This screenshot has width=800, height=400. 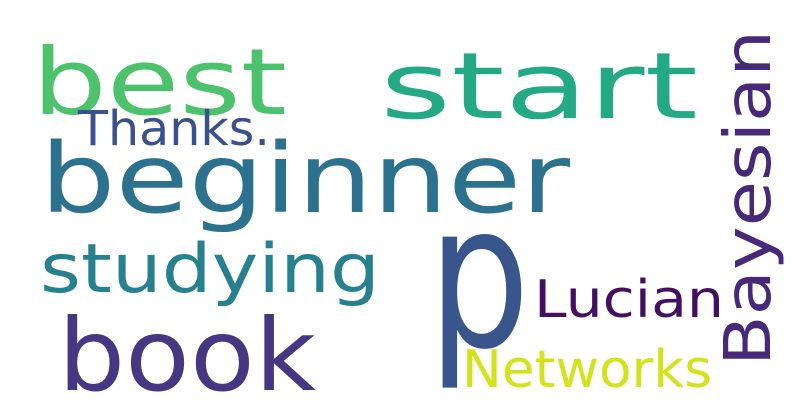 What do you see at coordinates (539, 86) in the screenshot?
I see `word-start: start` at bounding box center [539, 86].